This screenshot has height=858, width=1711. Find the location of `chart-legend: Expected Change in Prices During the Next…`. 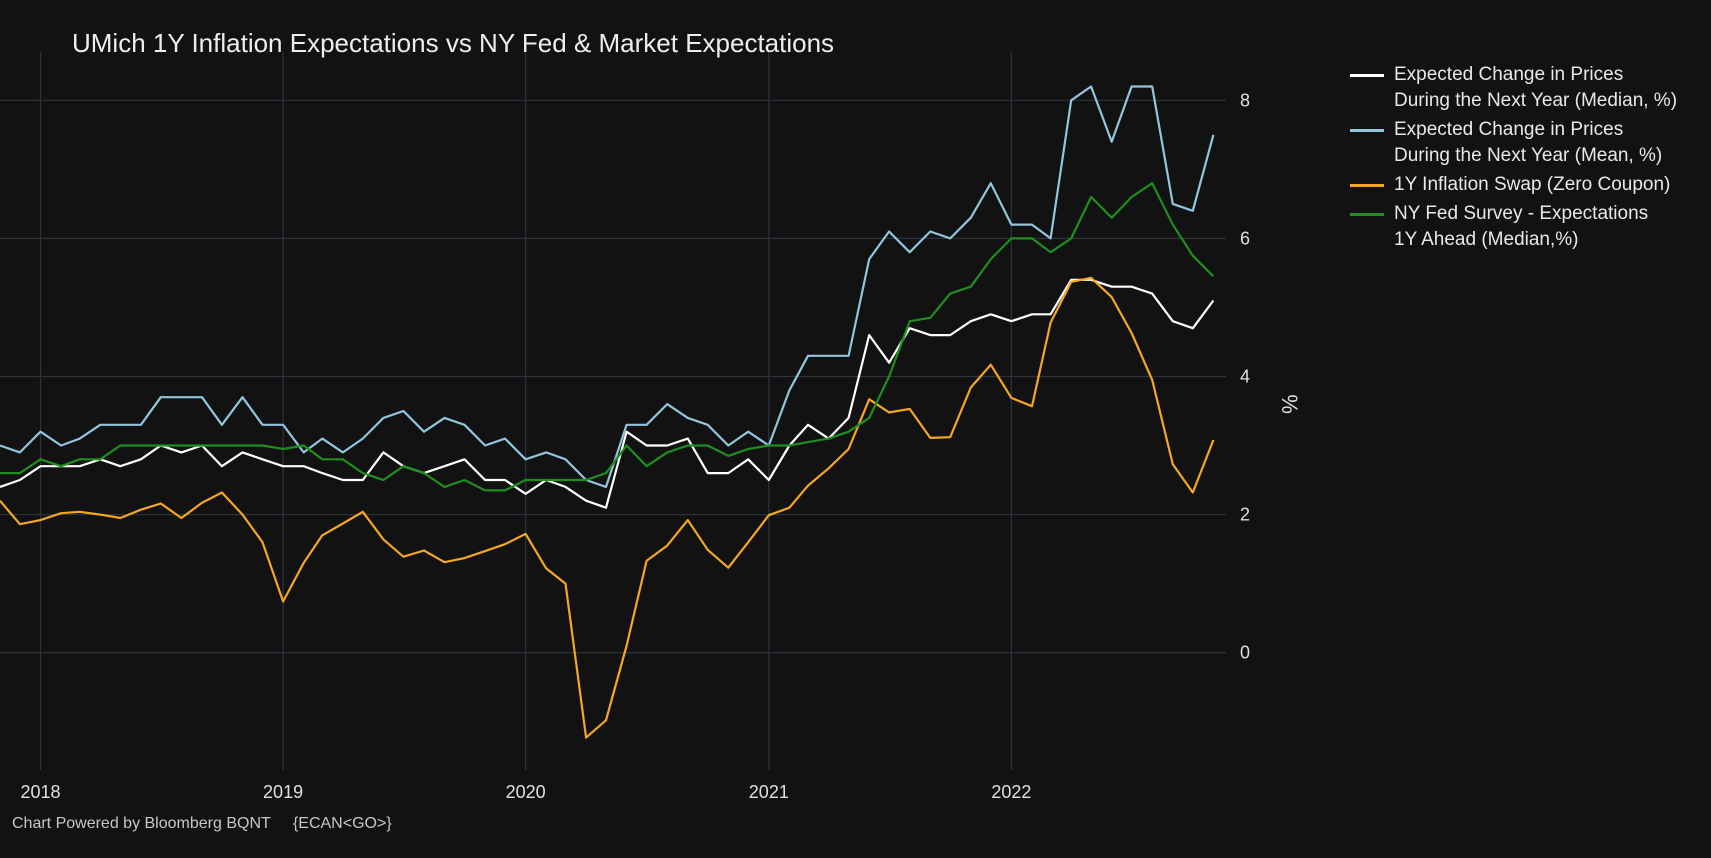

chart-legend: Expected Change in Prices During the Next… is located at coordinates (1527, 159).